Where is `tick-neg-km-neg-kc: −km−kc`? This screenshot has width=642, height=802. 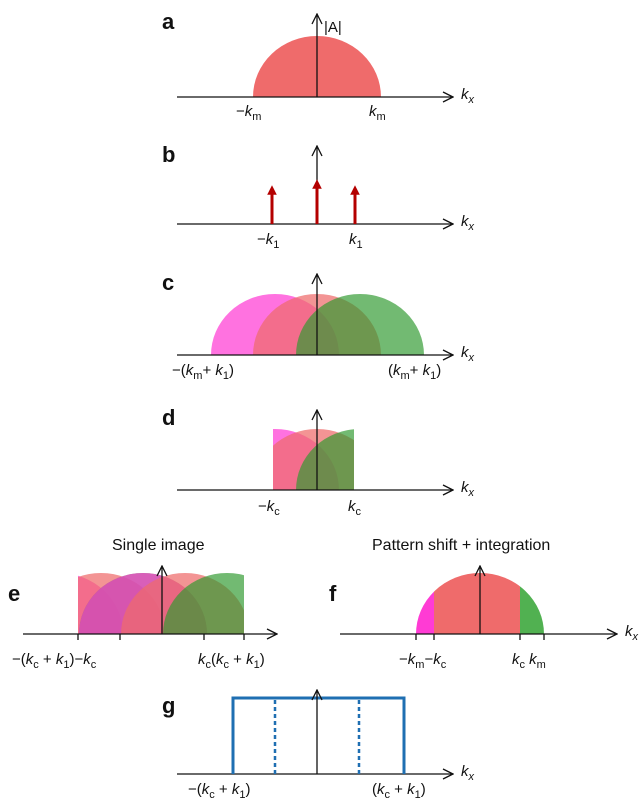
tick-neg-km-neg-kc: −km−kc is located at coordinates (423, 661).